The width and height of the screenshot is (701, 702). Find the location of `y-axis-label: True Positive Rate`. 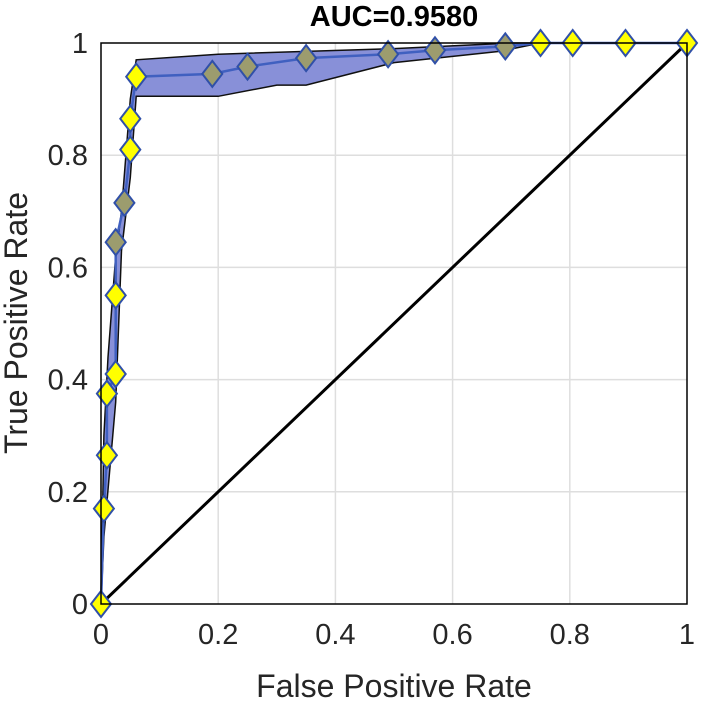

y-axis-label: True Positive Rate is located at coordinates (17, 323).